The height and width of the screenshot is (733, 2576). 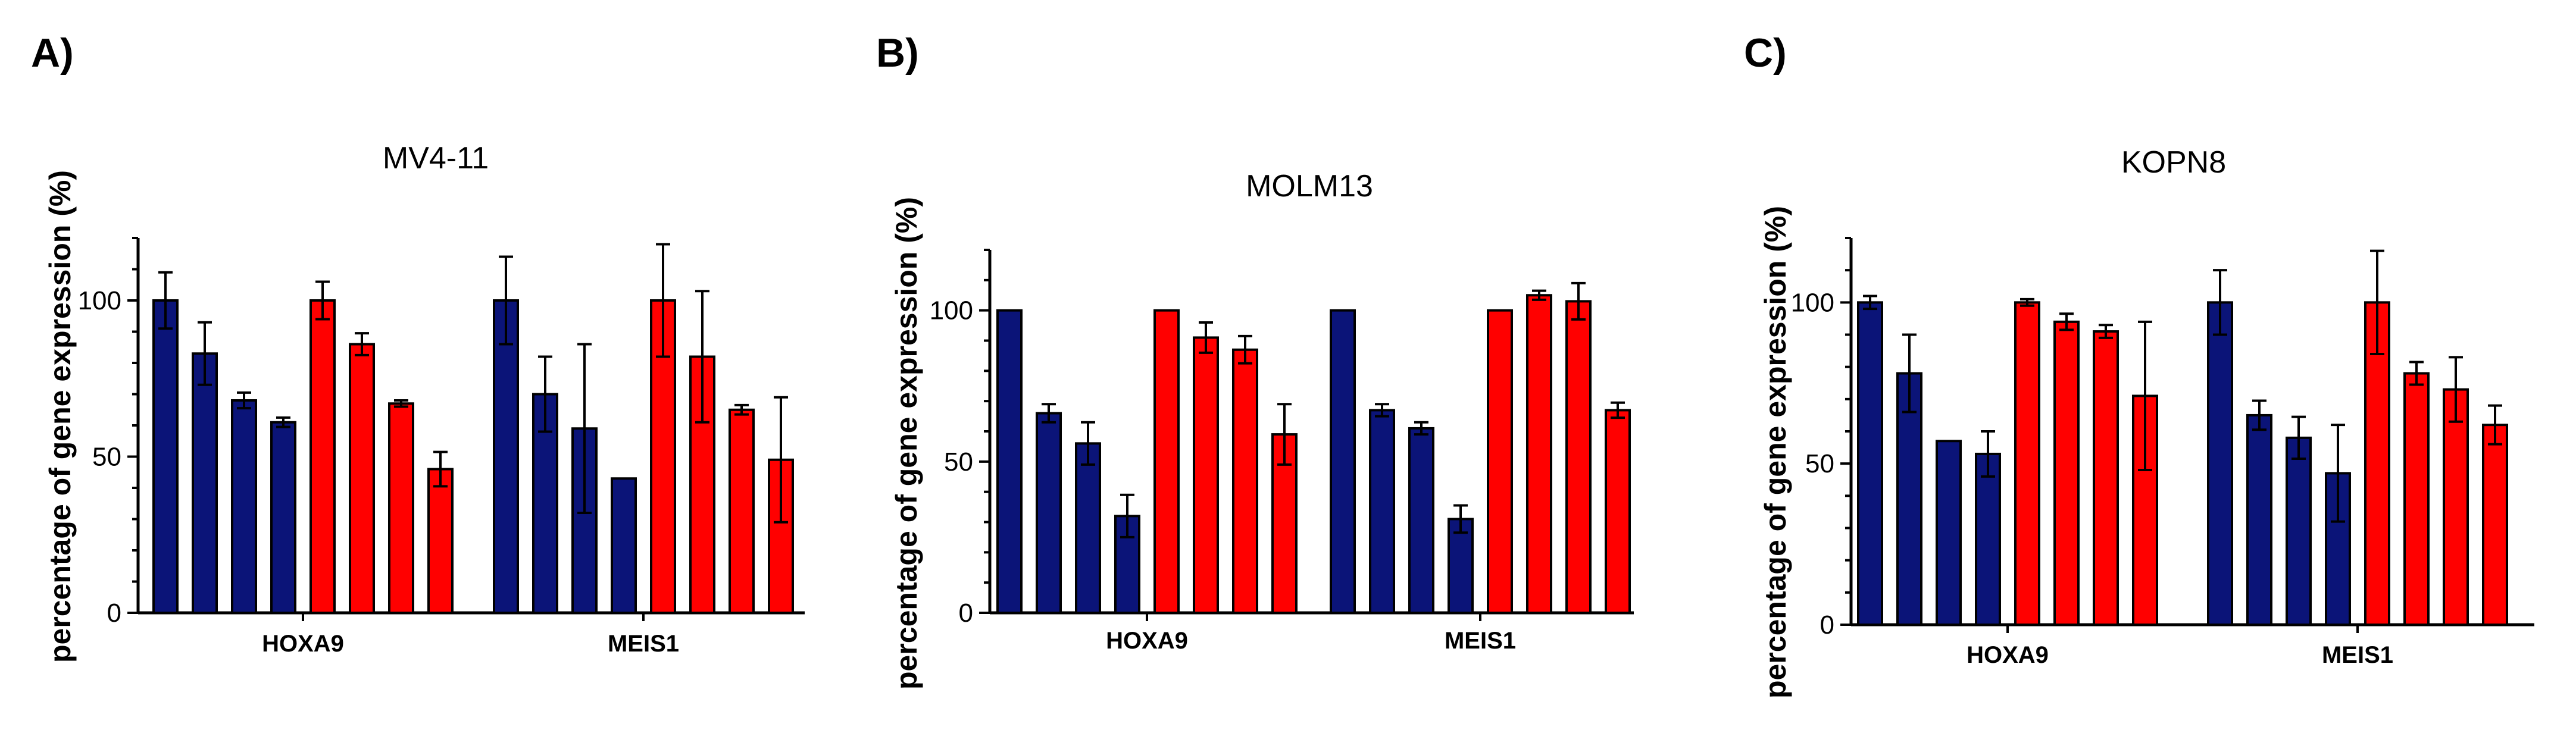 What do you see at coordinates (897, 53) in the screenshot?
I see `panel-b-letter: B)` at bounding box center [897, 53].